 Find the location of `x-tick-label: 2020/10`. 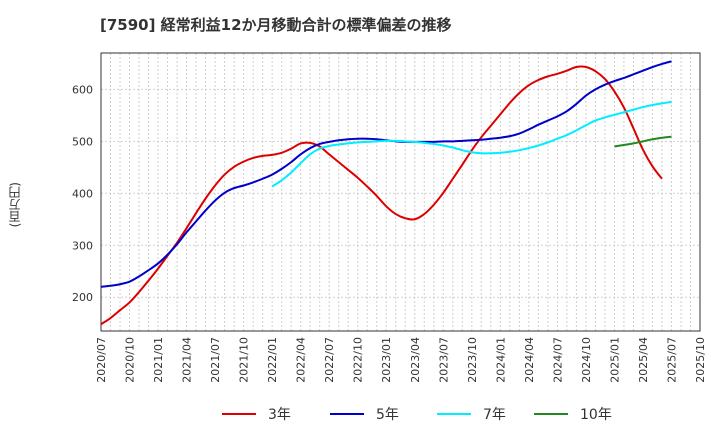

x-tick-label: 2020/10 is located at coordinates (130, 360).